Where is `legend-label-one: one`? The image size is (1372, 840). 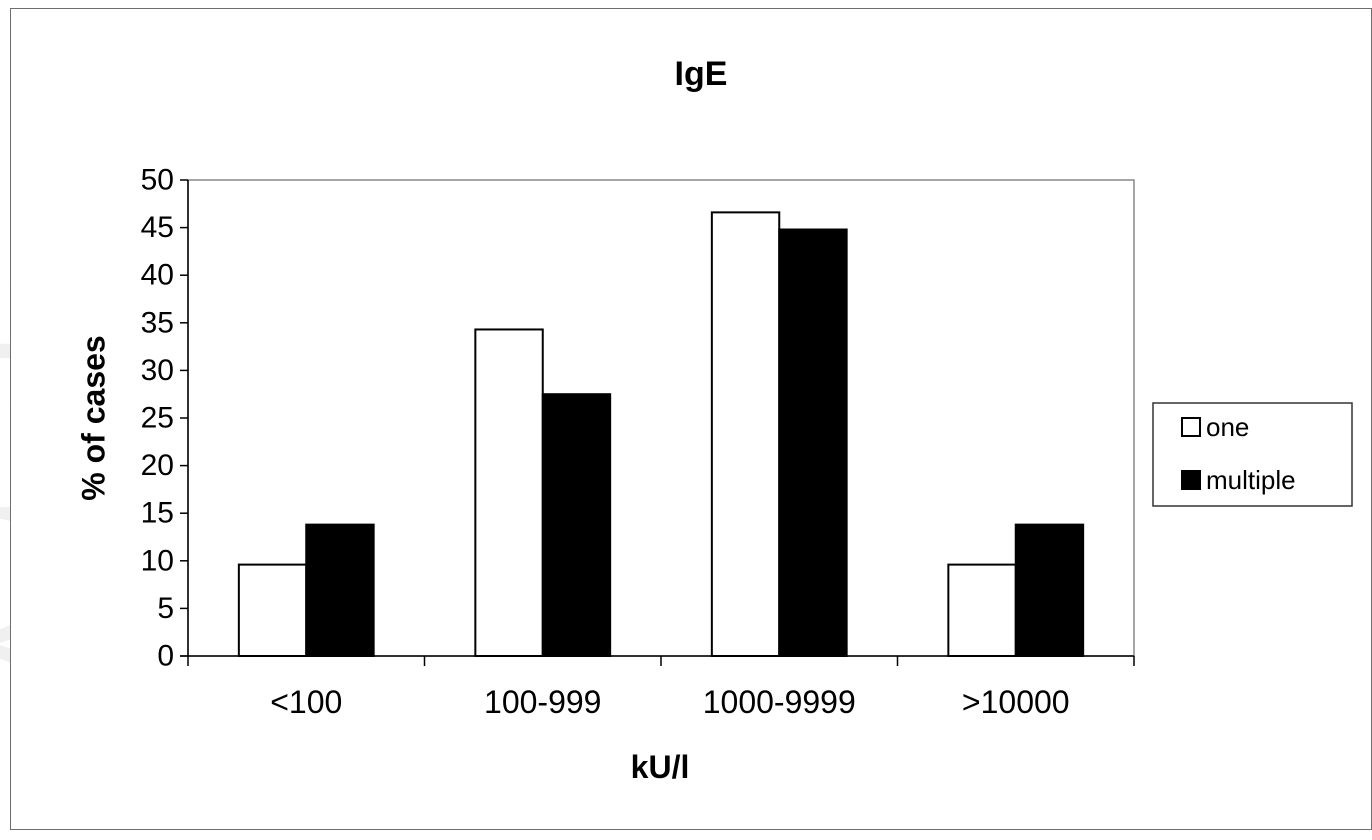 legend-label-one: one is located at coordinates (1227, 427).